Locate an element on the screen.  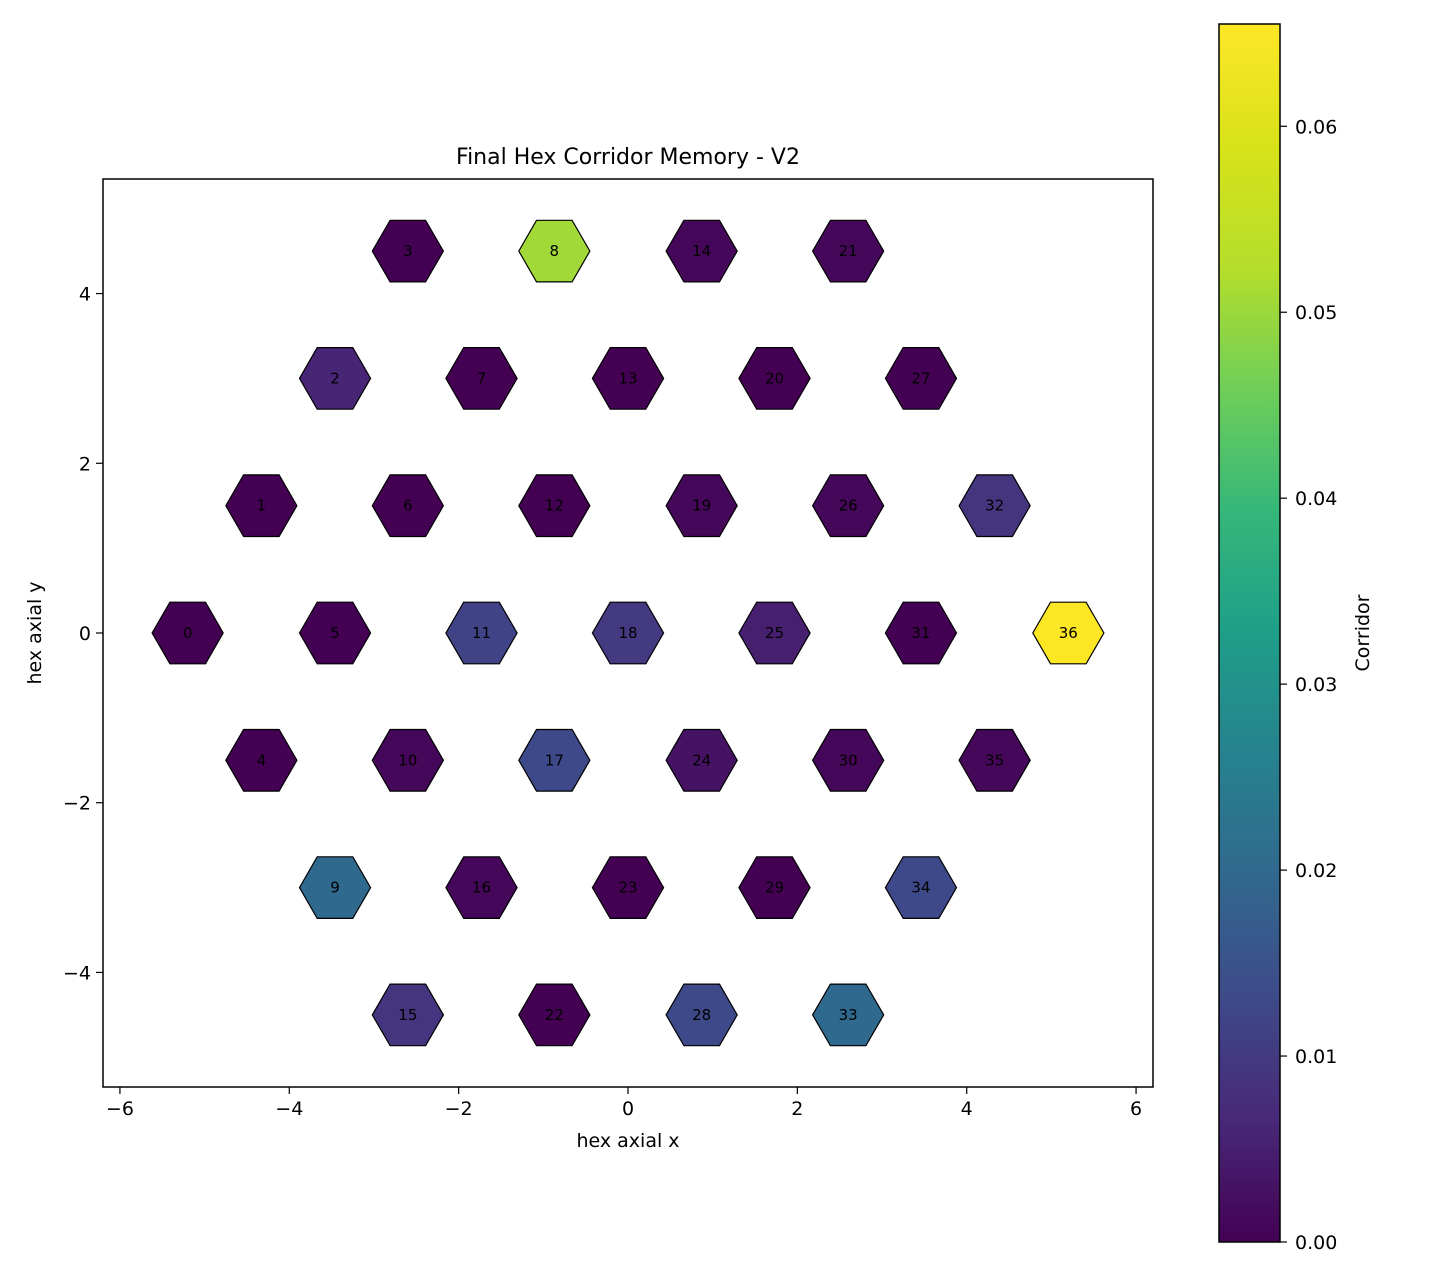
hex-cell-label: 35 is located at coordinates (994, 760).